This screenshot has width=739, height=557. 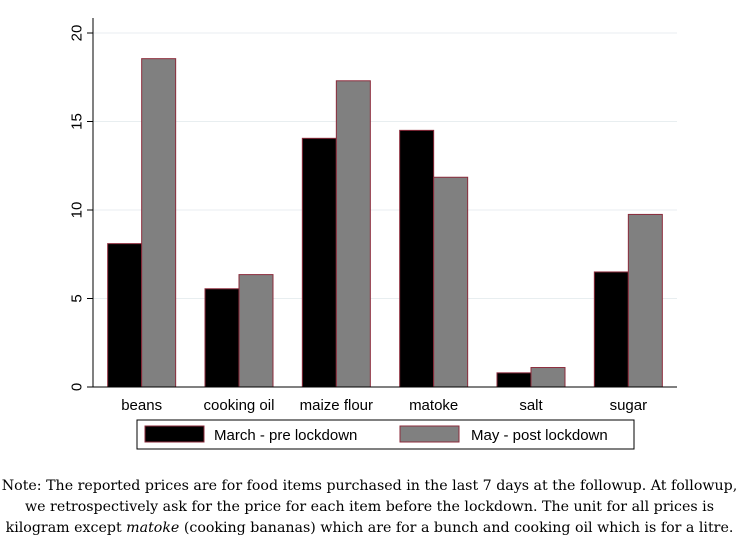 What do you see at coordinates (141, 405) in the screenshot?
I see `x-tick-label: beans` at bounding box center [141, 405].